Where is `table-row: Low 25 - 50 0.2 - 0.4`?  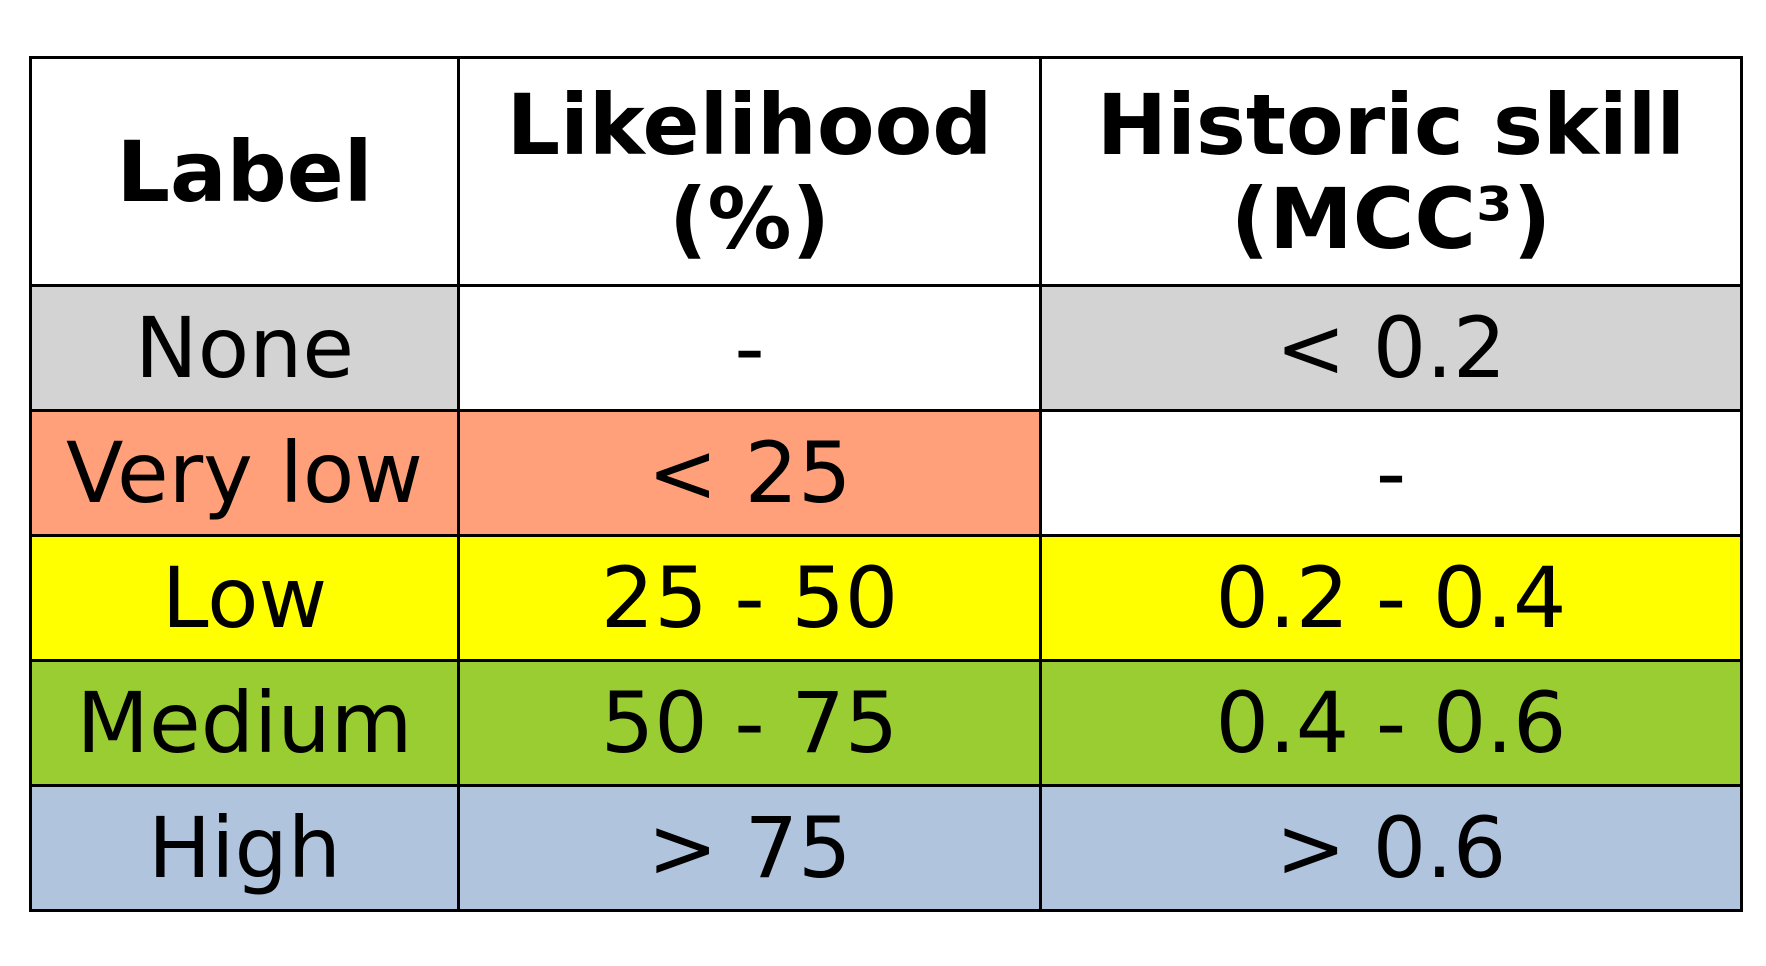 table-row: Low 25 - 50 0.2 - 0.4 is located at coordinates (886, 598).